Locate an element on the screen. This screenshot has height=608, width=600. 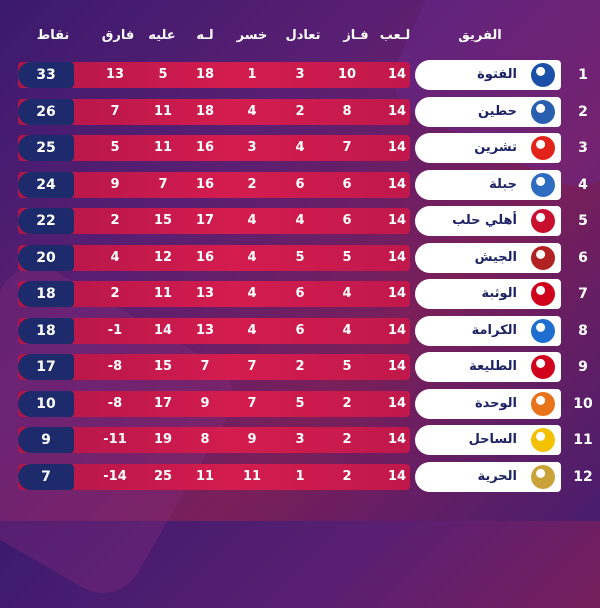
table-row: 33 13 5 18 1 3 10 14 الفتوة 1 is located at coordinates (303, 75).